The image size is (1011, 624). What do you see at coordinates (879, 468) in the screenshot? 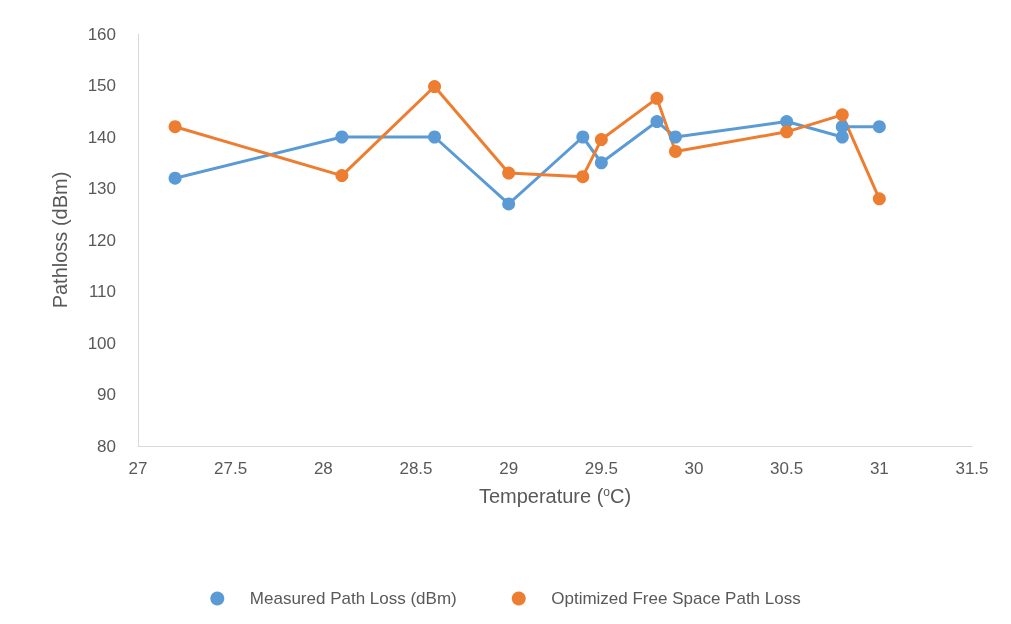
I see `x-tick-label: 31` at bounding box center [879, 468].